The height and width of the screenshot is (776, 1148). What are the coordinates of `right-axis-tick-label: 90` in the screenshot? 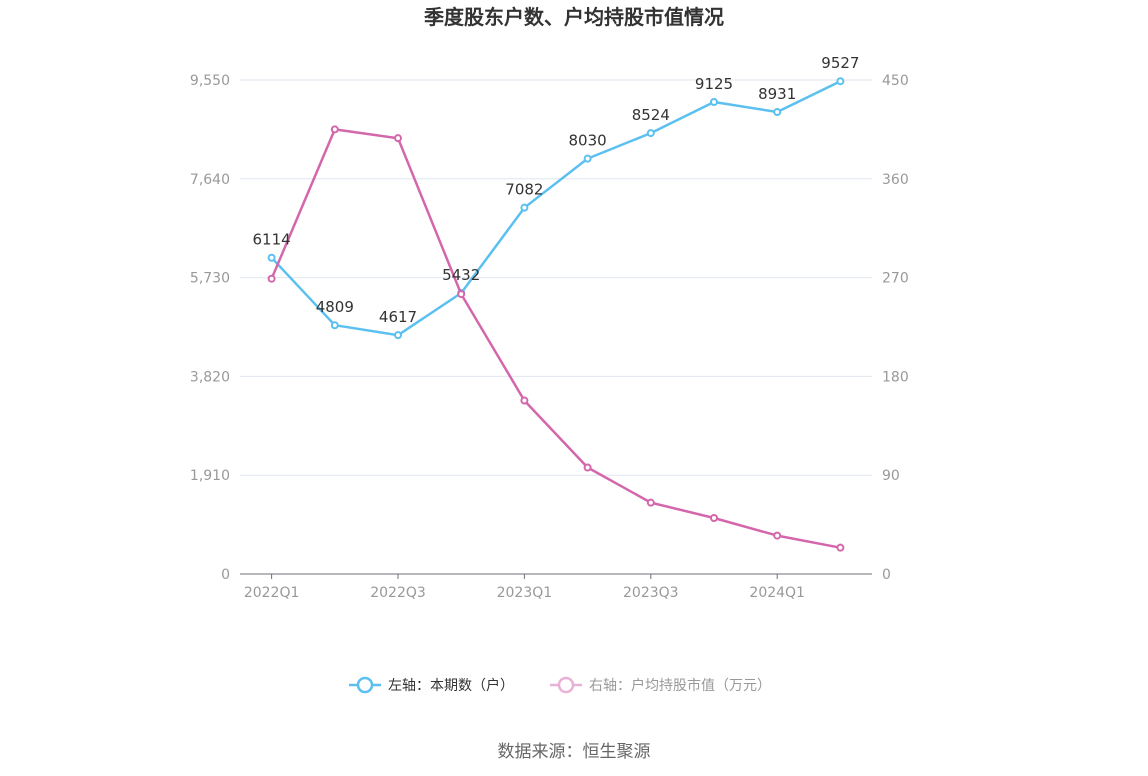 It's located at (891, 476).